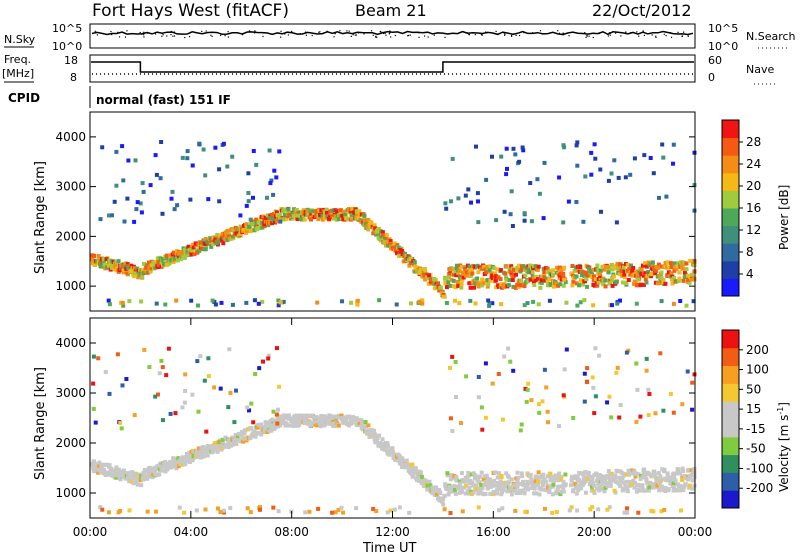 The width and height of the screenshot is (800, 558). What do you see at coordinates (70, 443) in the screenshot?
I see `velocity-ytick-label: 2000` at bounding box center [70, 443].